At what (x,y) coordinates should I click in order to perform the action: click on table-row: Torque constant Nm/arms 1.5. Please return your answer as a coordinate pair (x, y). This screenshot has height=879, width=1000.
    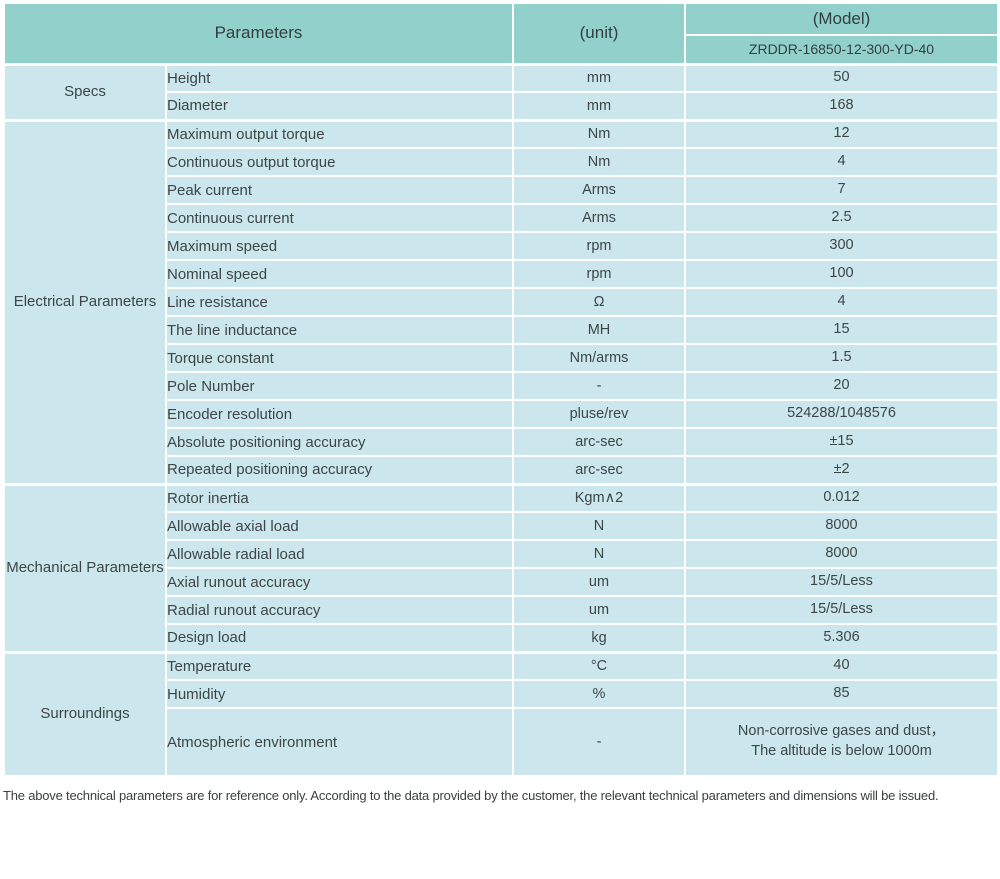
    Looking at the image, I should click on (501, 358).